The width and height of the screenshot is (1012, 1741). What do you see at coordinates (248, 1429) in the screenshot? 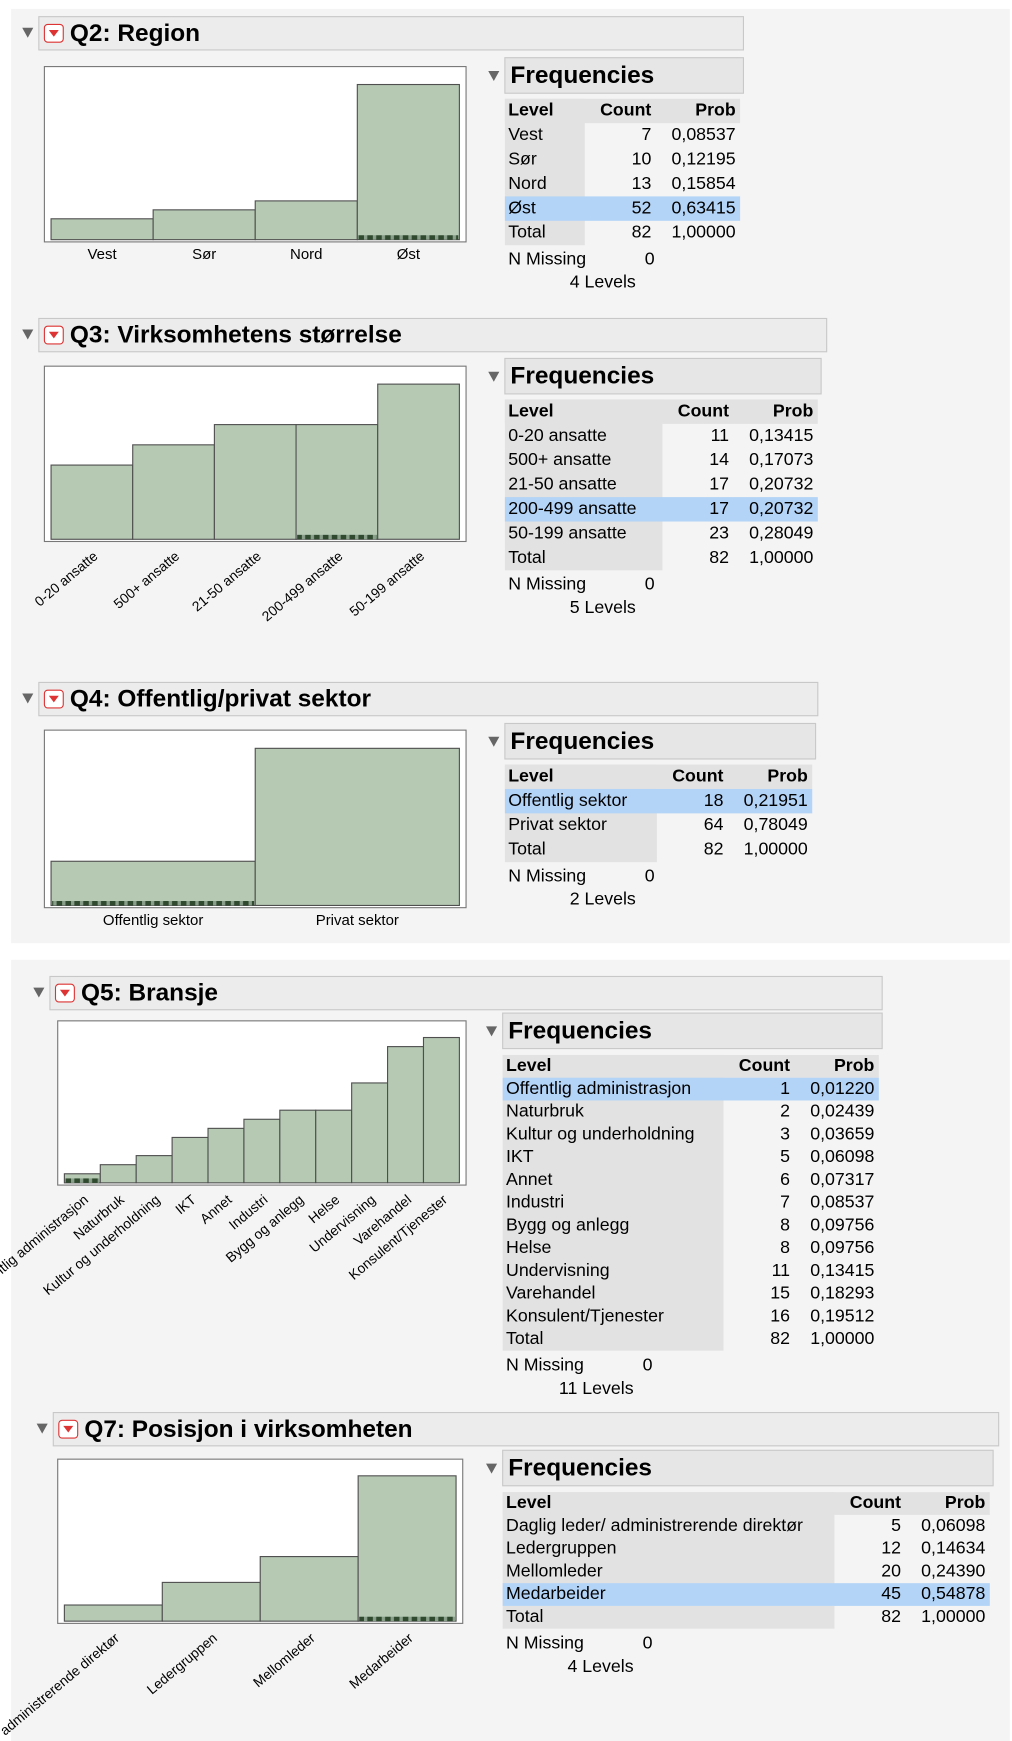
I see `section-title: Q7: Posisjon i virksomheten` at bounding box center [248, 1429].